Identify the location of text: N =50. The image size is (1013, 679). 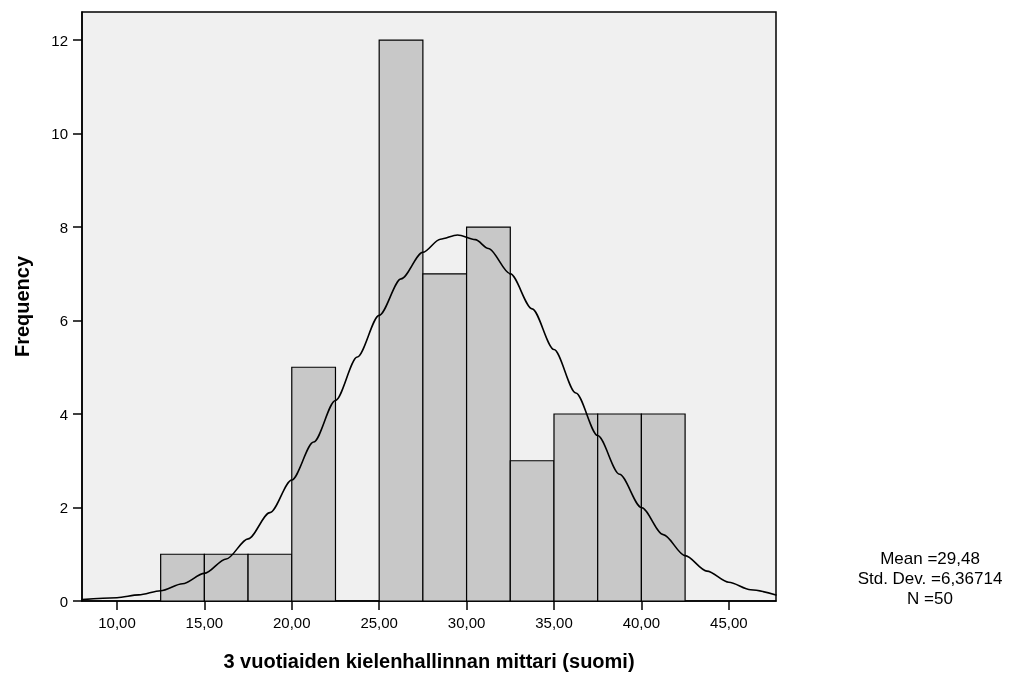
(930, 598).